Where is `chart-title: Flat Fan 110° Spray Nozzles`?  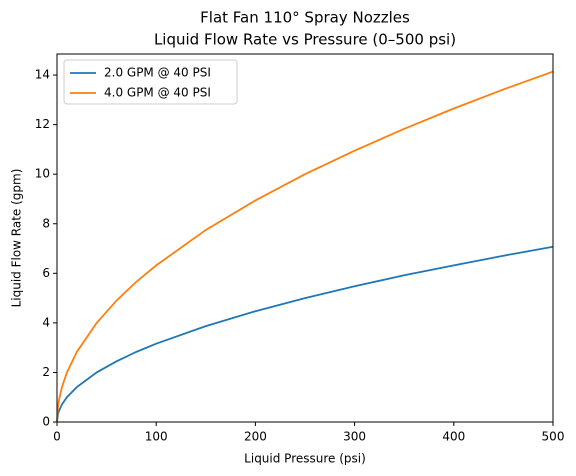 chart-title: Flat Fan 110° Spray Nozzles is located at coordinates (305, 18).